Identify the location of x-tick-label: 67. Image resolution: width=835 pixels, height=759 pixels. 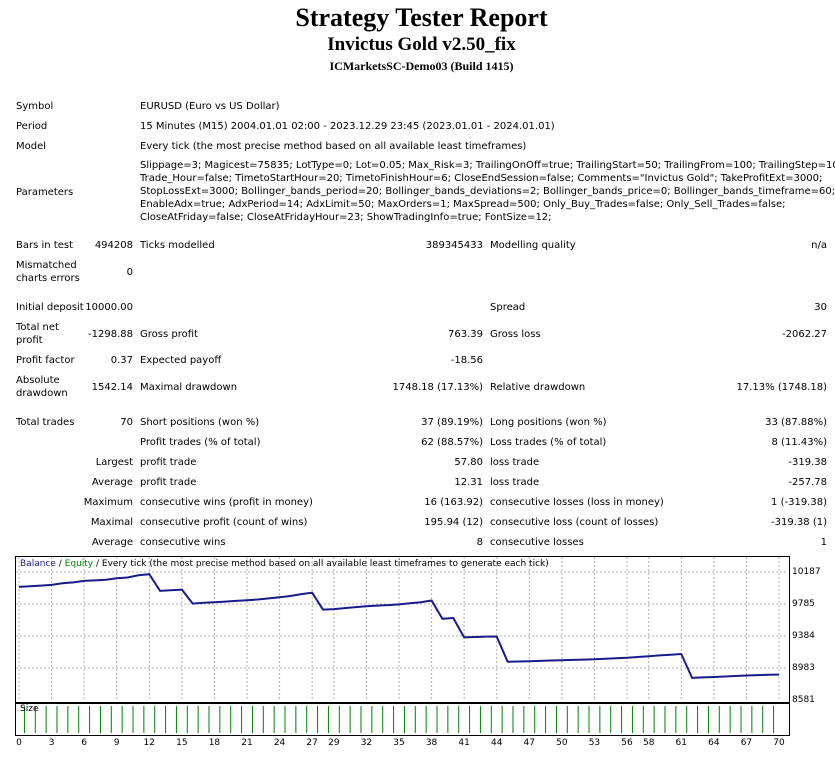
(746, 743).